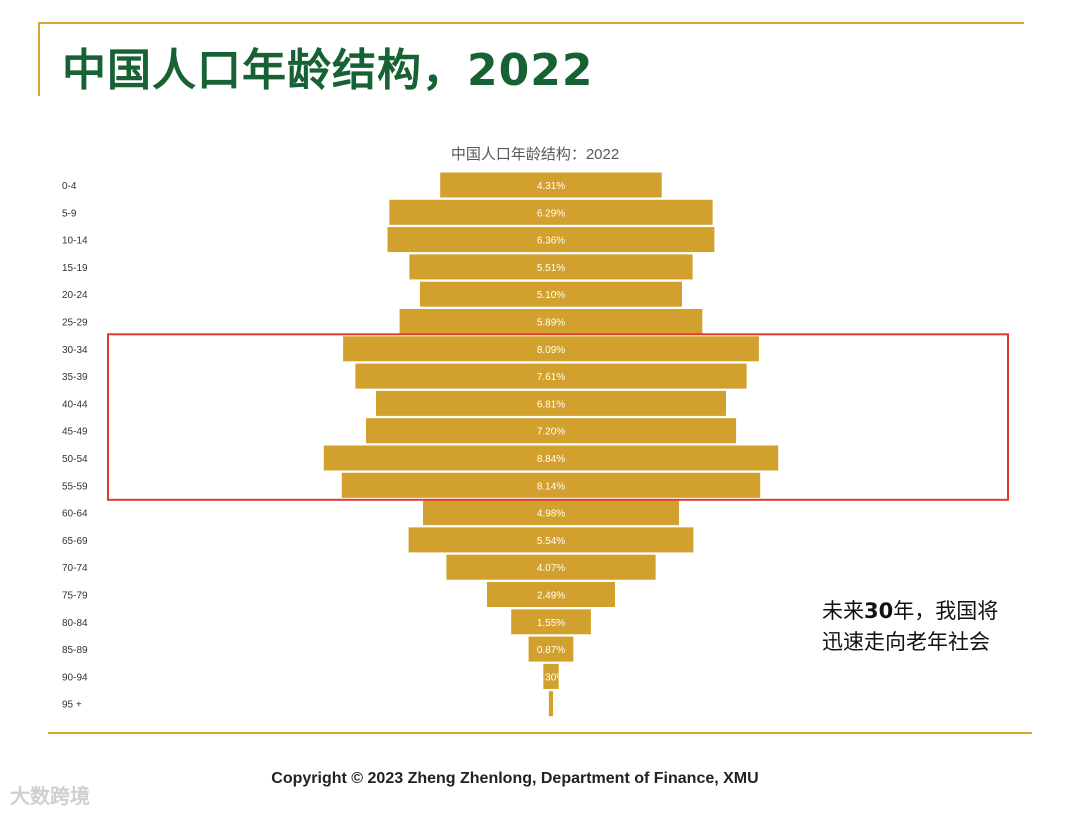 The image size is (1080, 813). What do you see at coordinates (75, 377) in the screenshot?
I see `category-label: 35-39` at bounding box center [75, 377].